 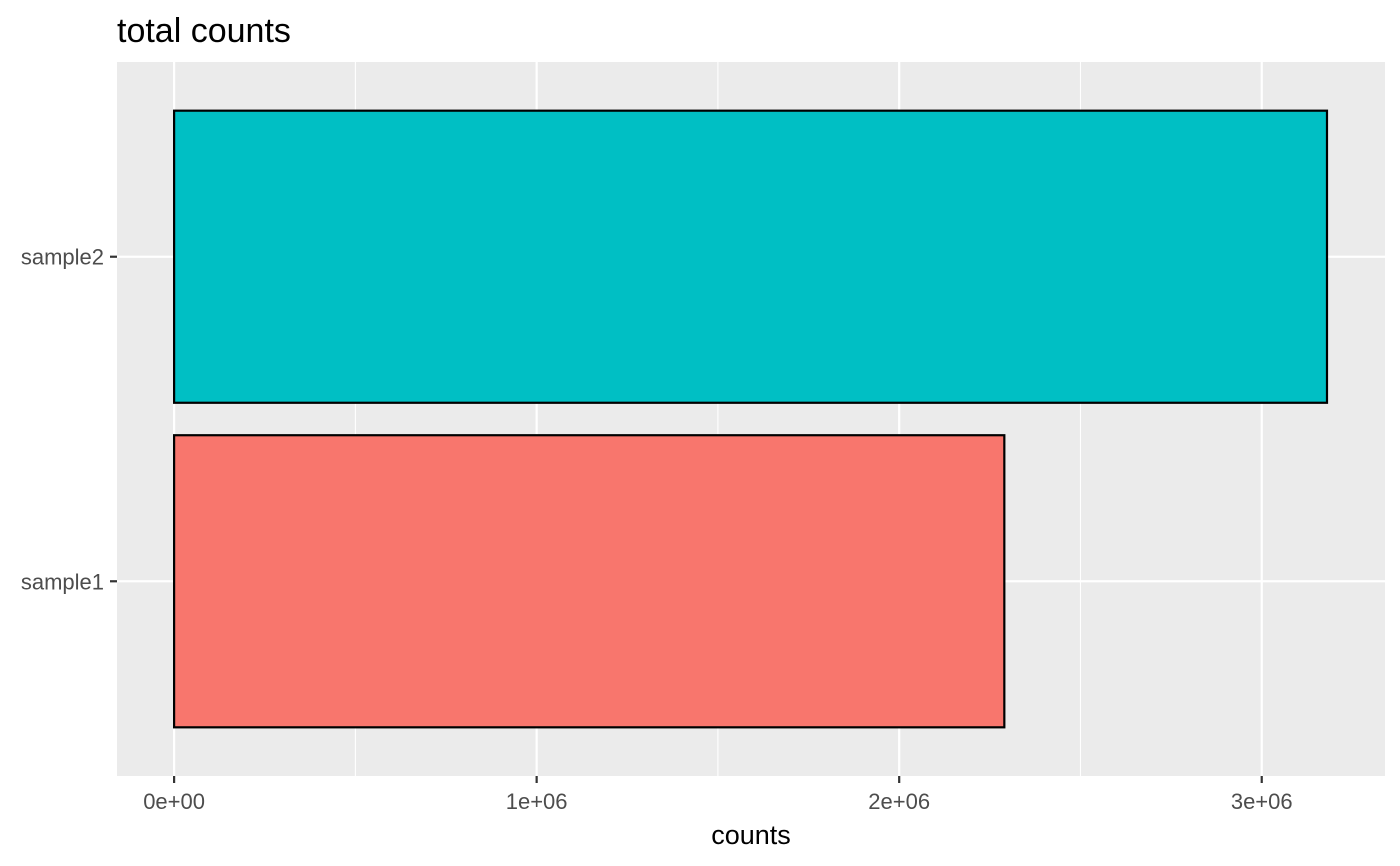 What do you see at coordinates (62, 581) in the screenshot?
I see `y-tick-label-sample1: sample1` at bounding box center [62, 581].